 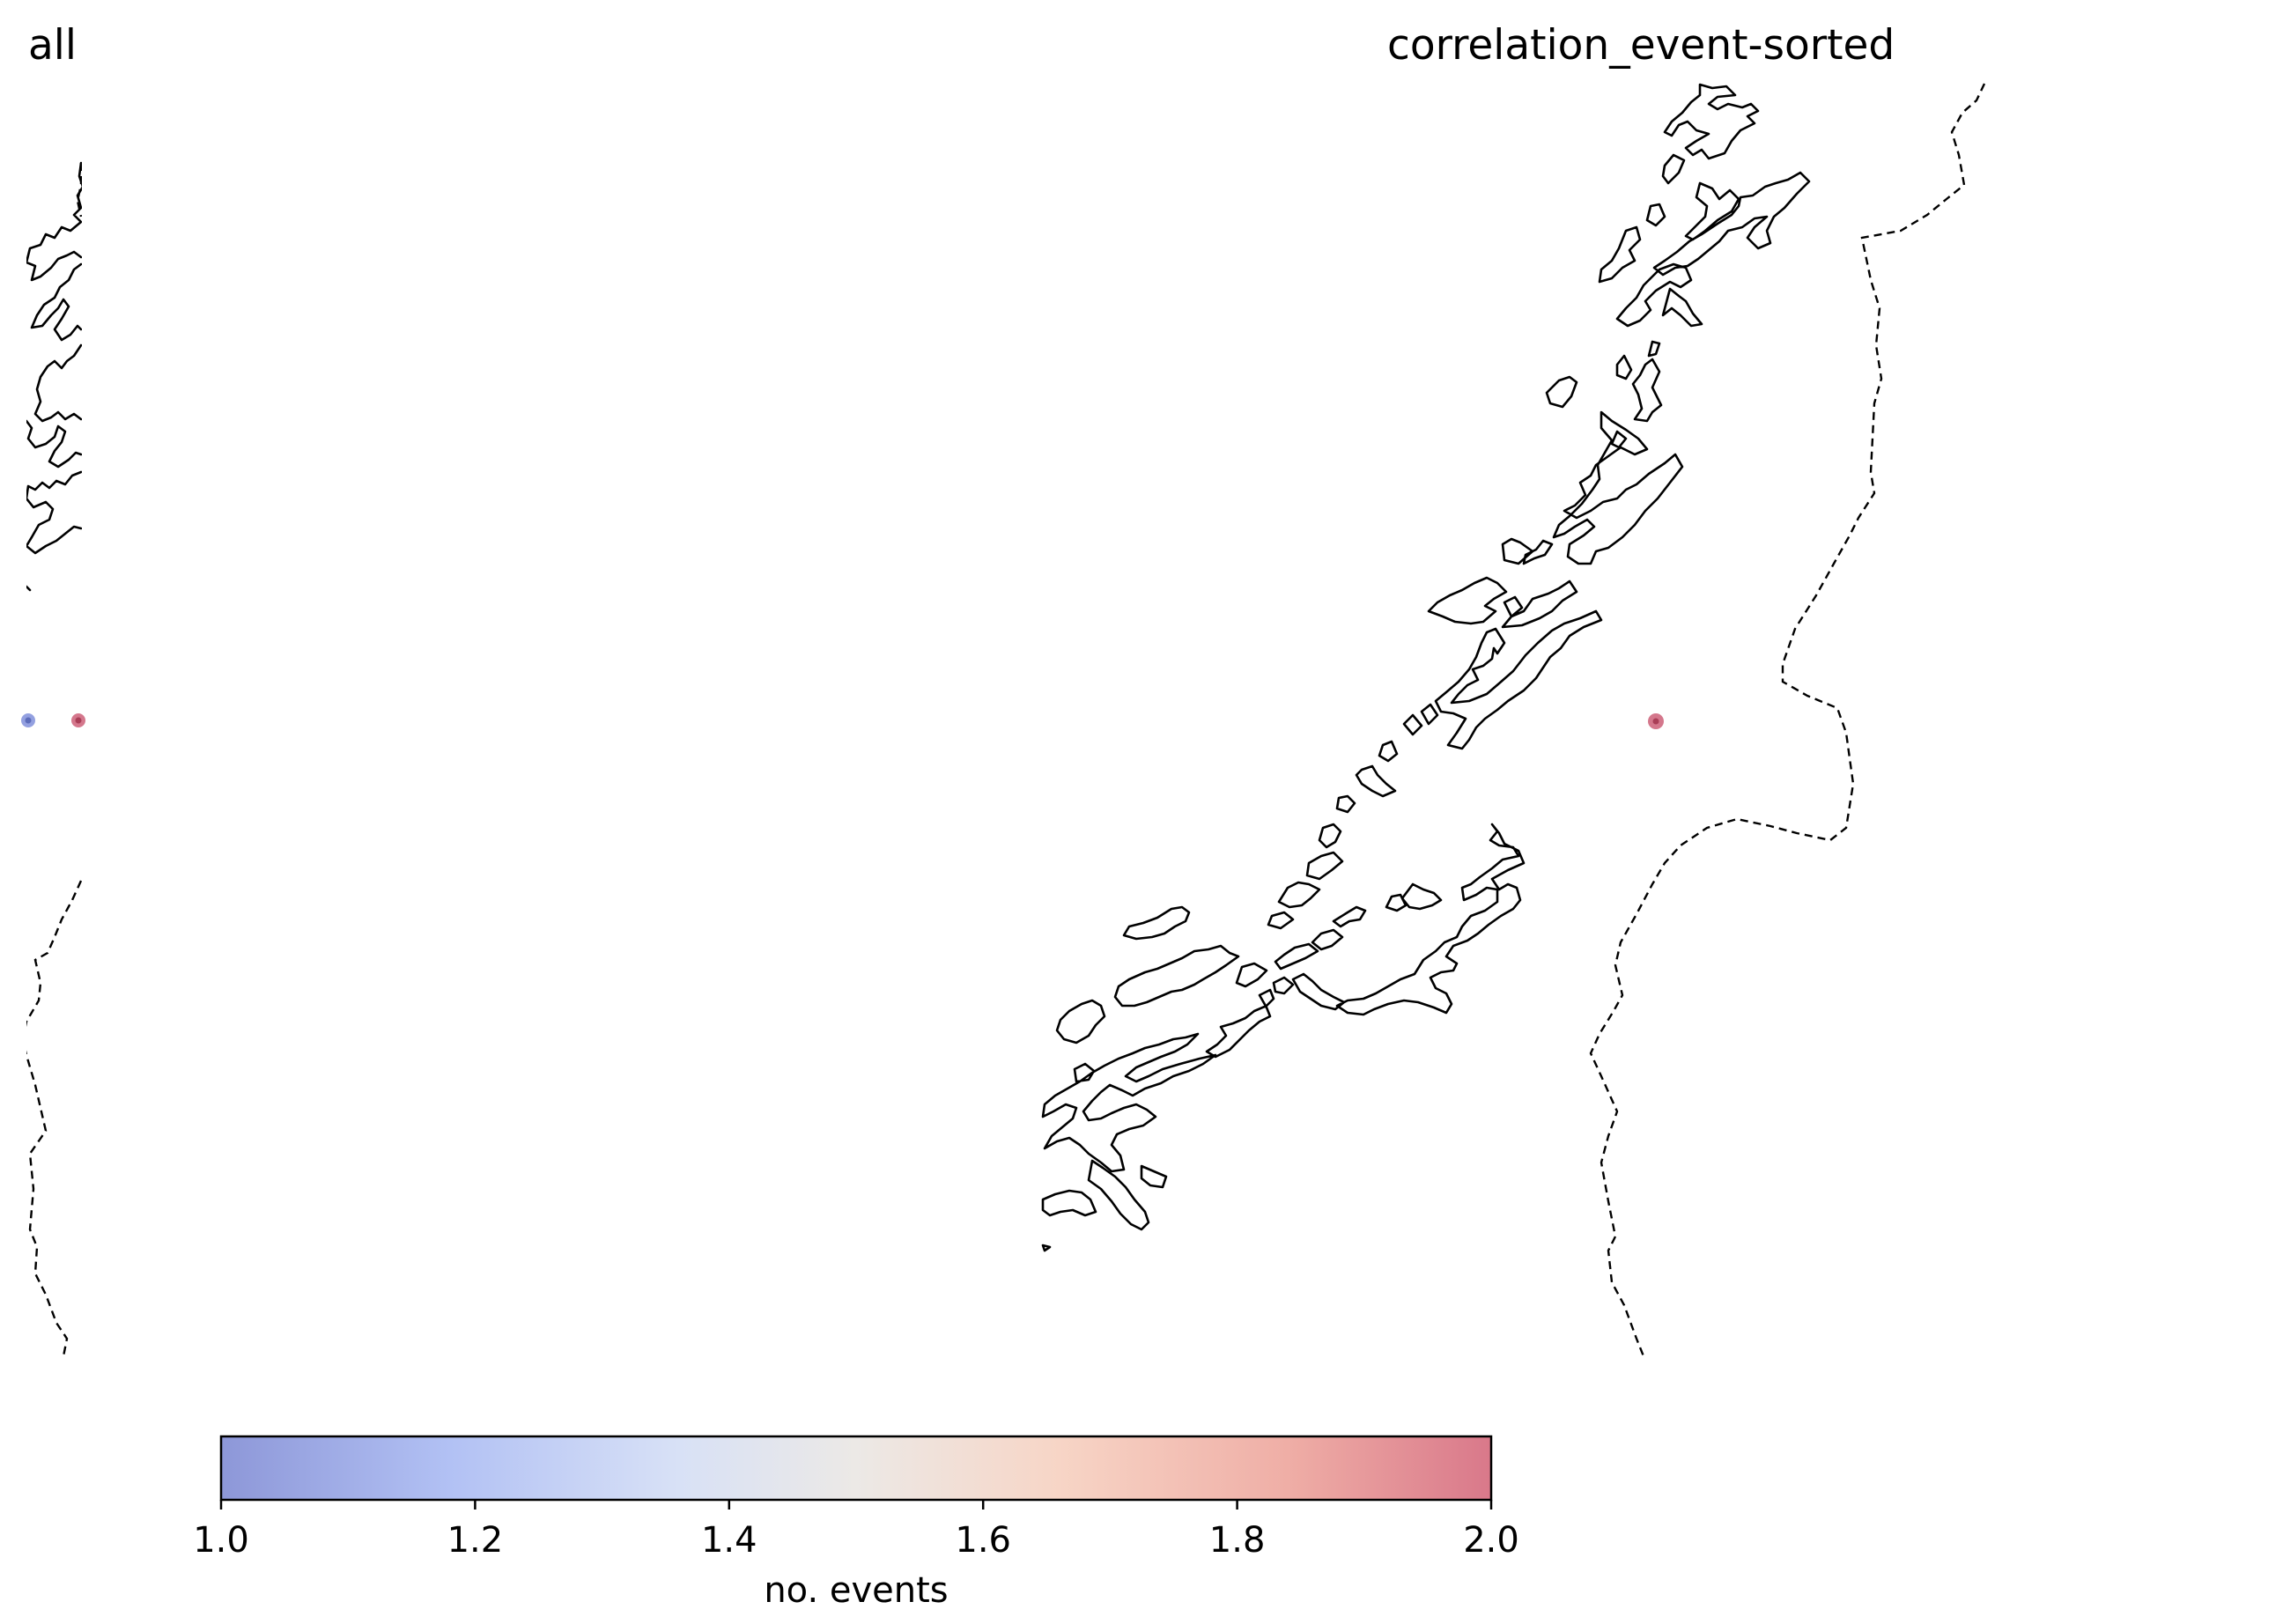 What do you see at coordinates (1678, 253) in the screenshot?
I see `coastline-north` at bounding box center [1678, 253].